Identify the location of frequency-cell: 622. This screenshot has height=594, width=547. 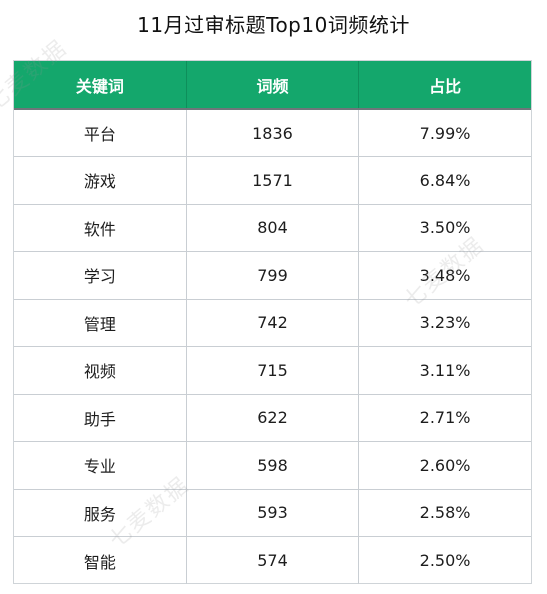
(273, 417).